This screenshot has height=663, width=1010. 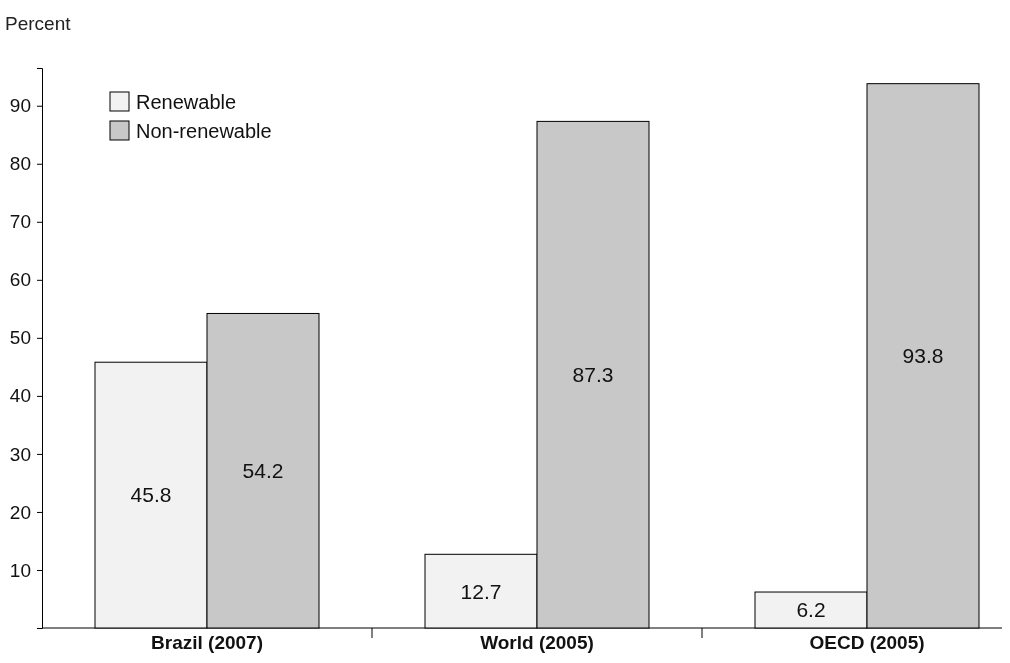 I want to click on y-tick-label: 20, so click(x=20, y=512).